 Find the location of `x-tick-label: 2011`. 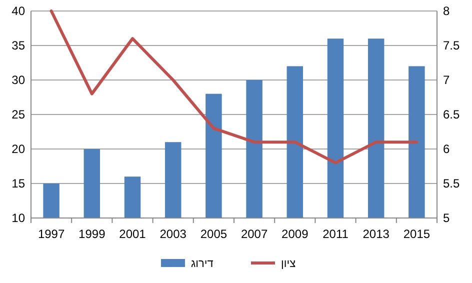

x-tick-label: 2011 is located at coordinates (335, 234).